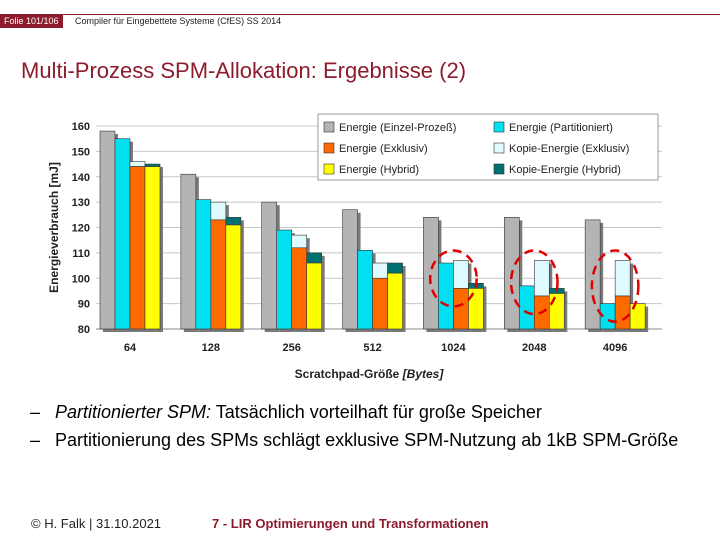  I want to click on legend-label: Energie (Einzel-Prozeß), so click(397, 128).